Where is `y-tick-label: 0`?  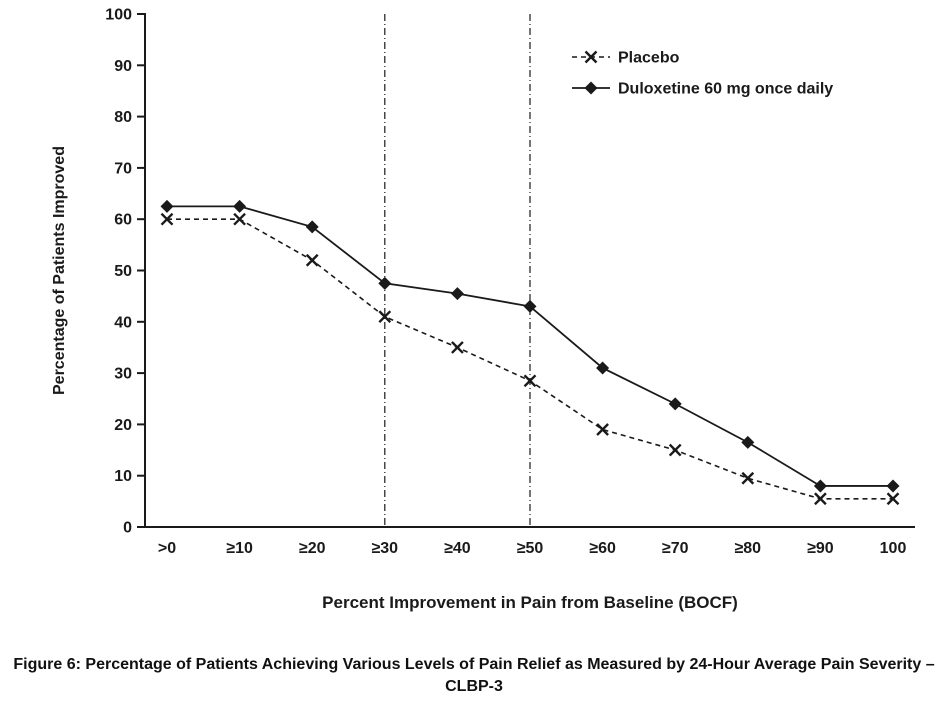
y-tick-label: 0 is located at coordinates (127, 528).